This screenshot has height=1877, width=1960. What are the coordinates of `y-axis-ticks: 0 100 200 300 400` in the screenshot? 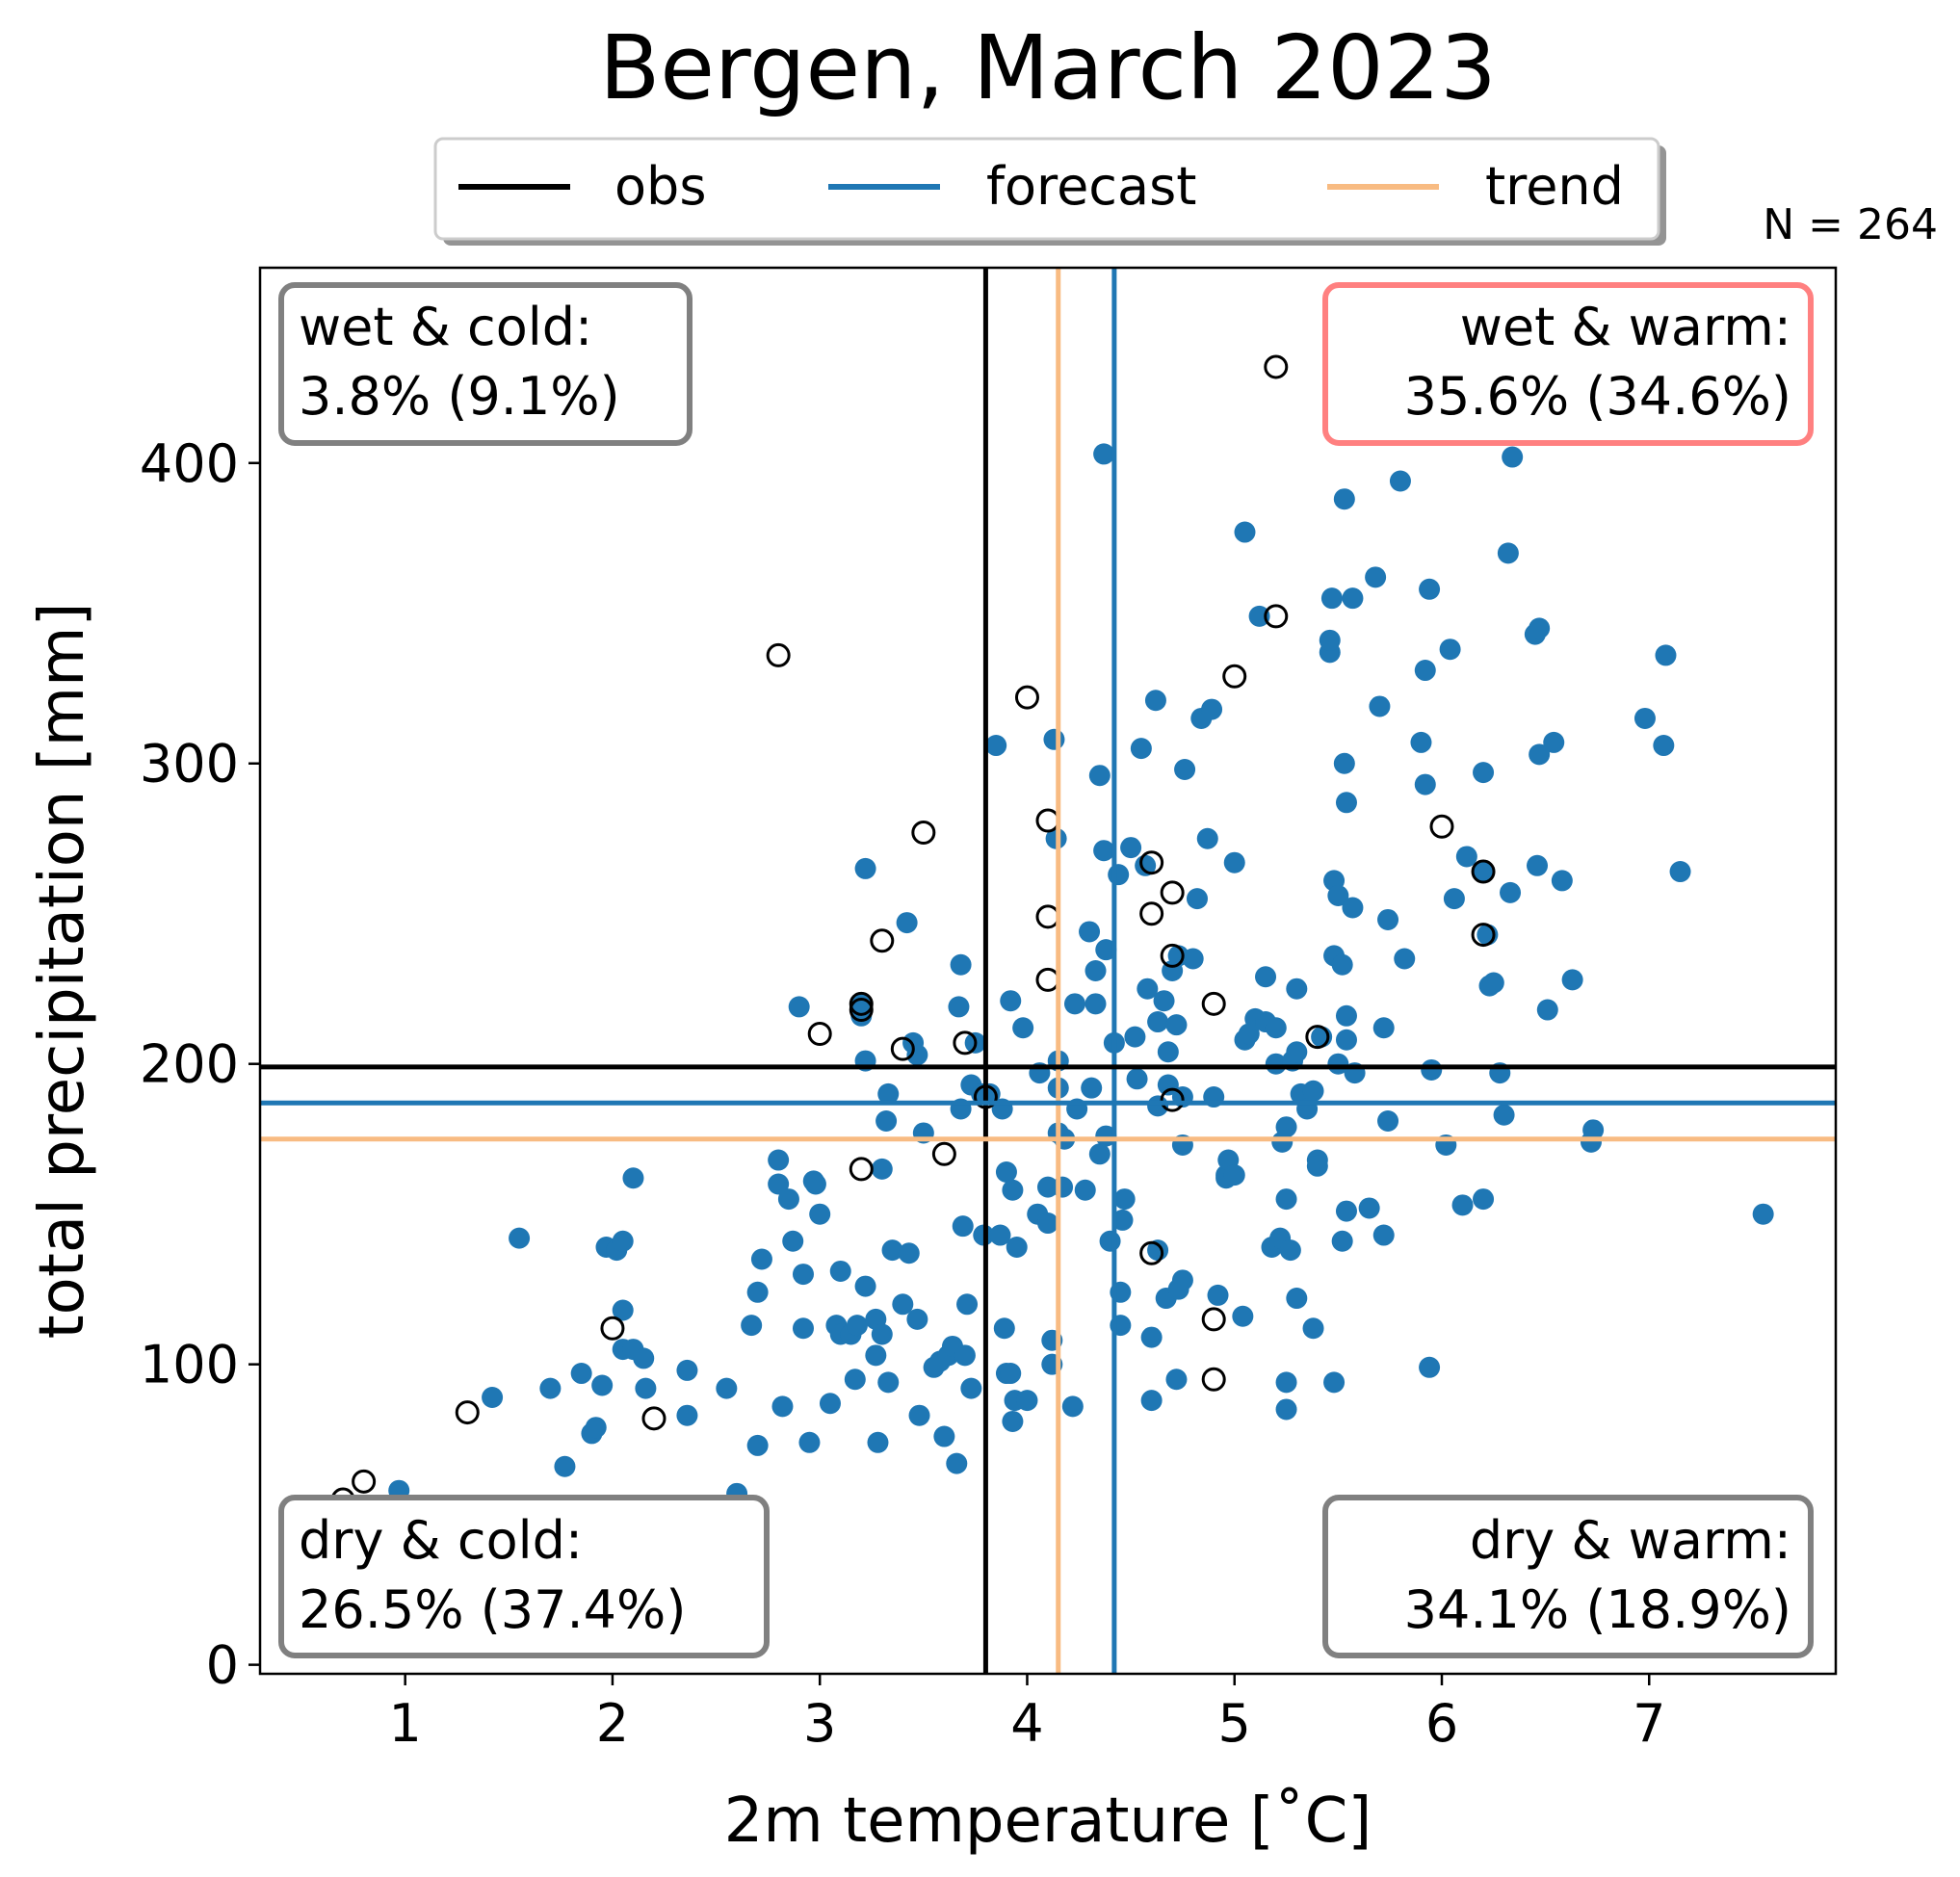 It's located at (200, 1065).